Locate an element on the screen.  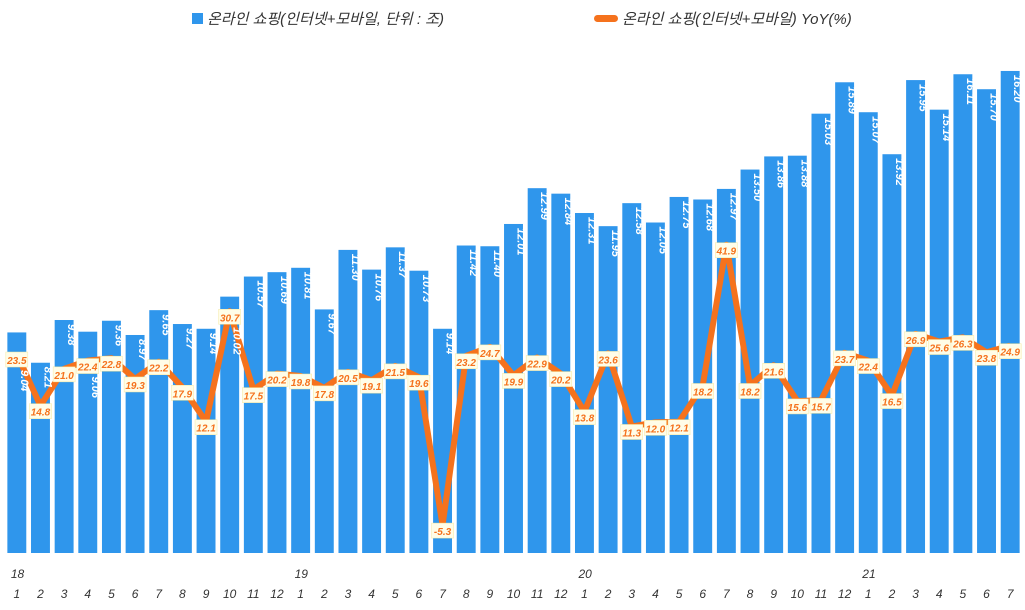
year-label: 20 is located at coordinates (584, 574).